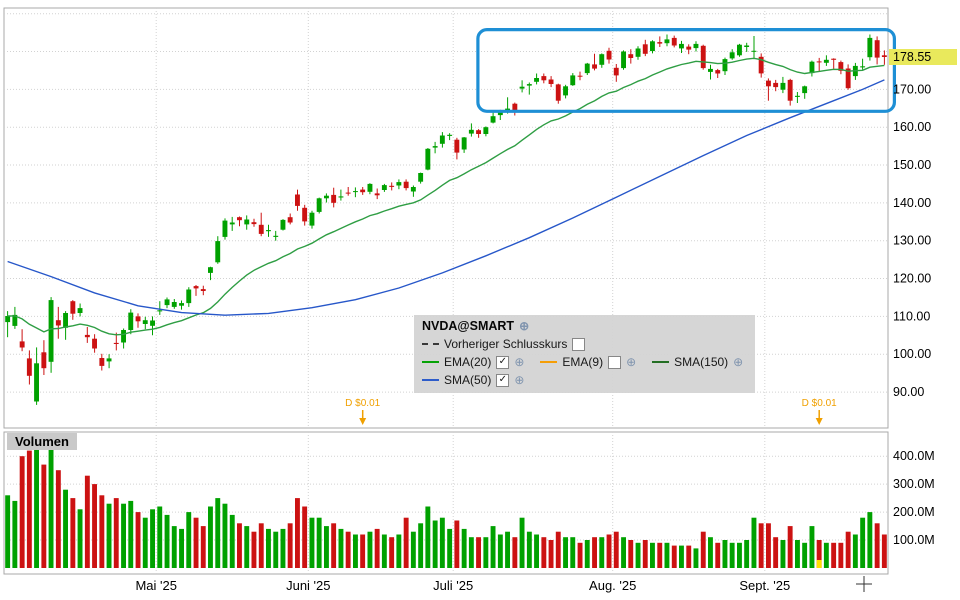 This screenshot has width=960, height=600. What do you see at coordinates (912, 354) in the screenshot?
I see `price-tick-label: 100.00` at bounding box center [912, 354].